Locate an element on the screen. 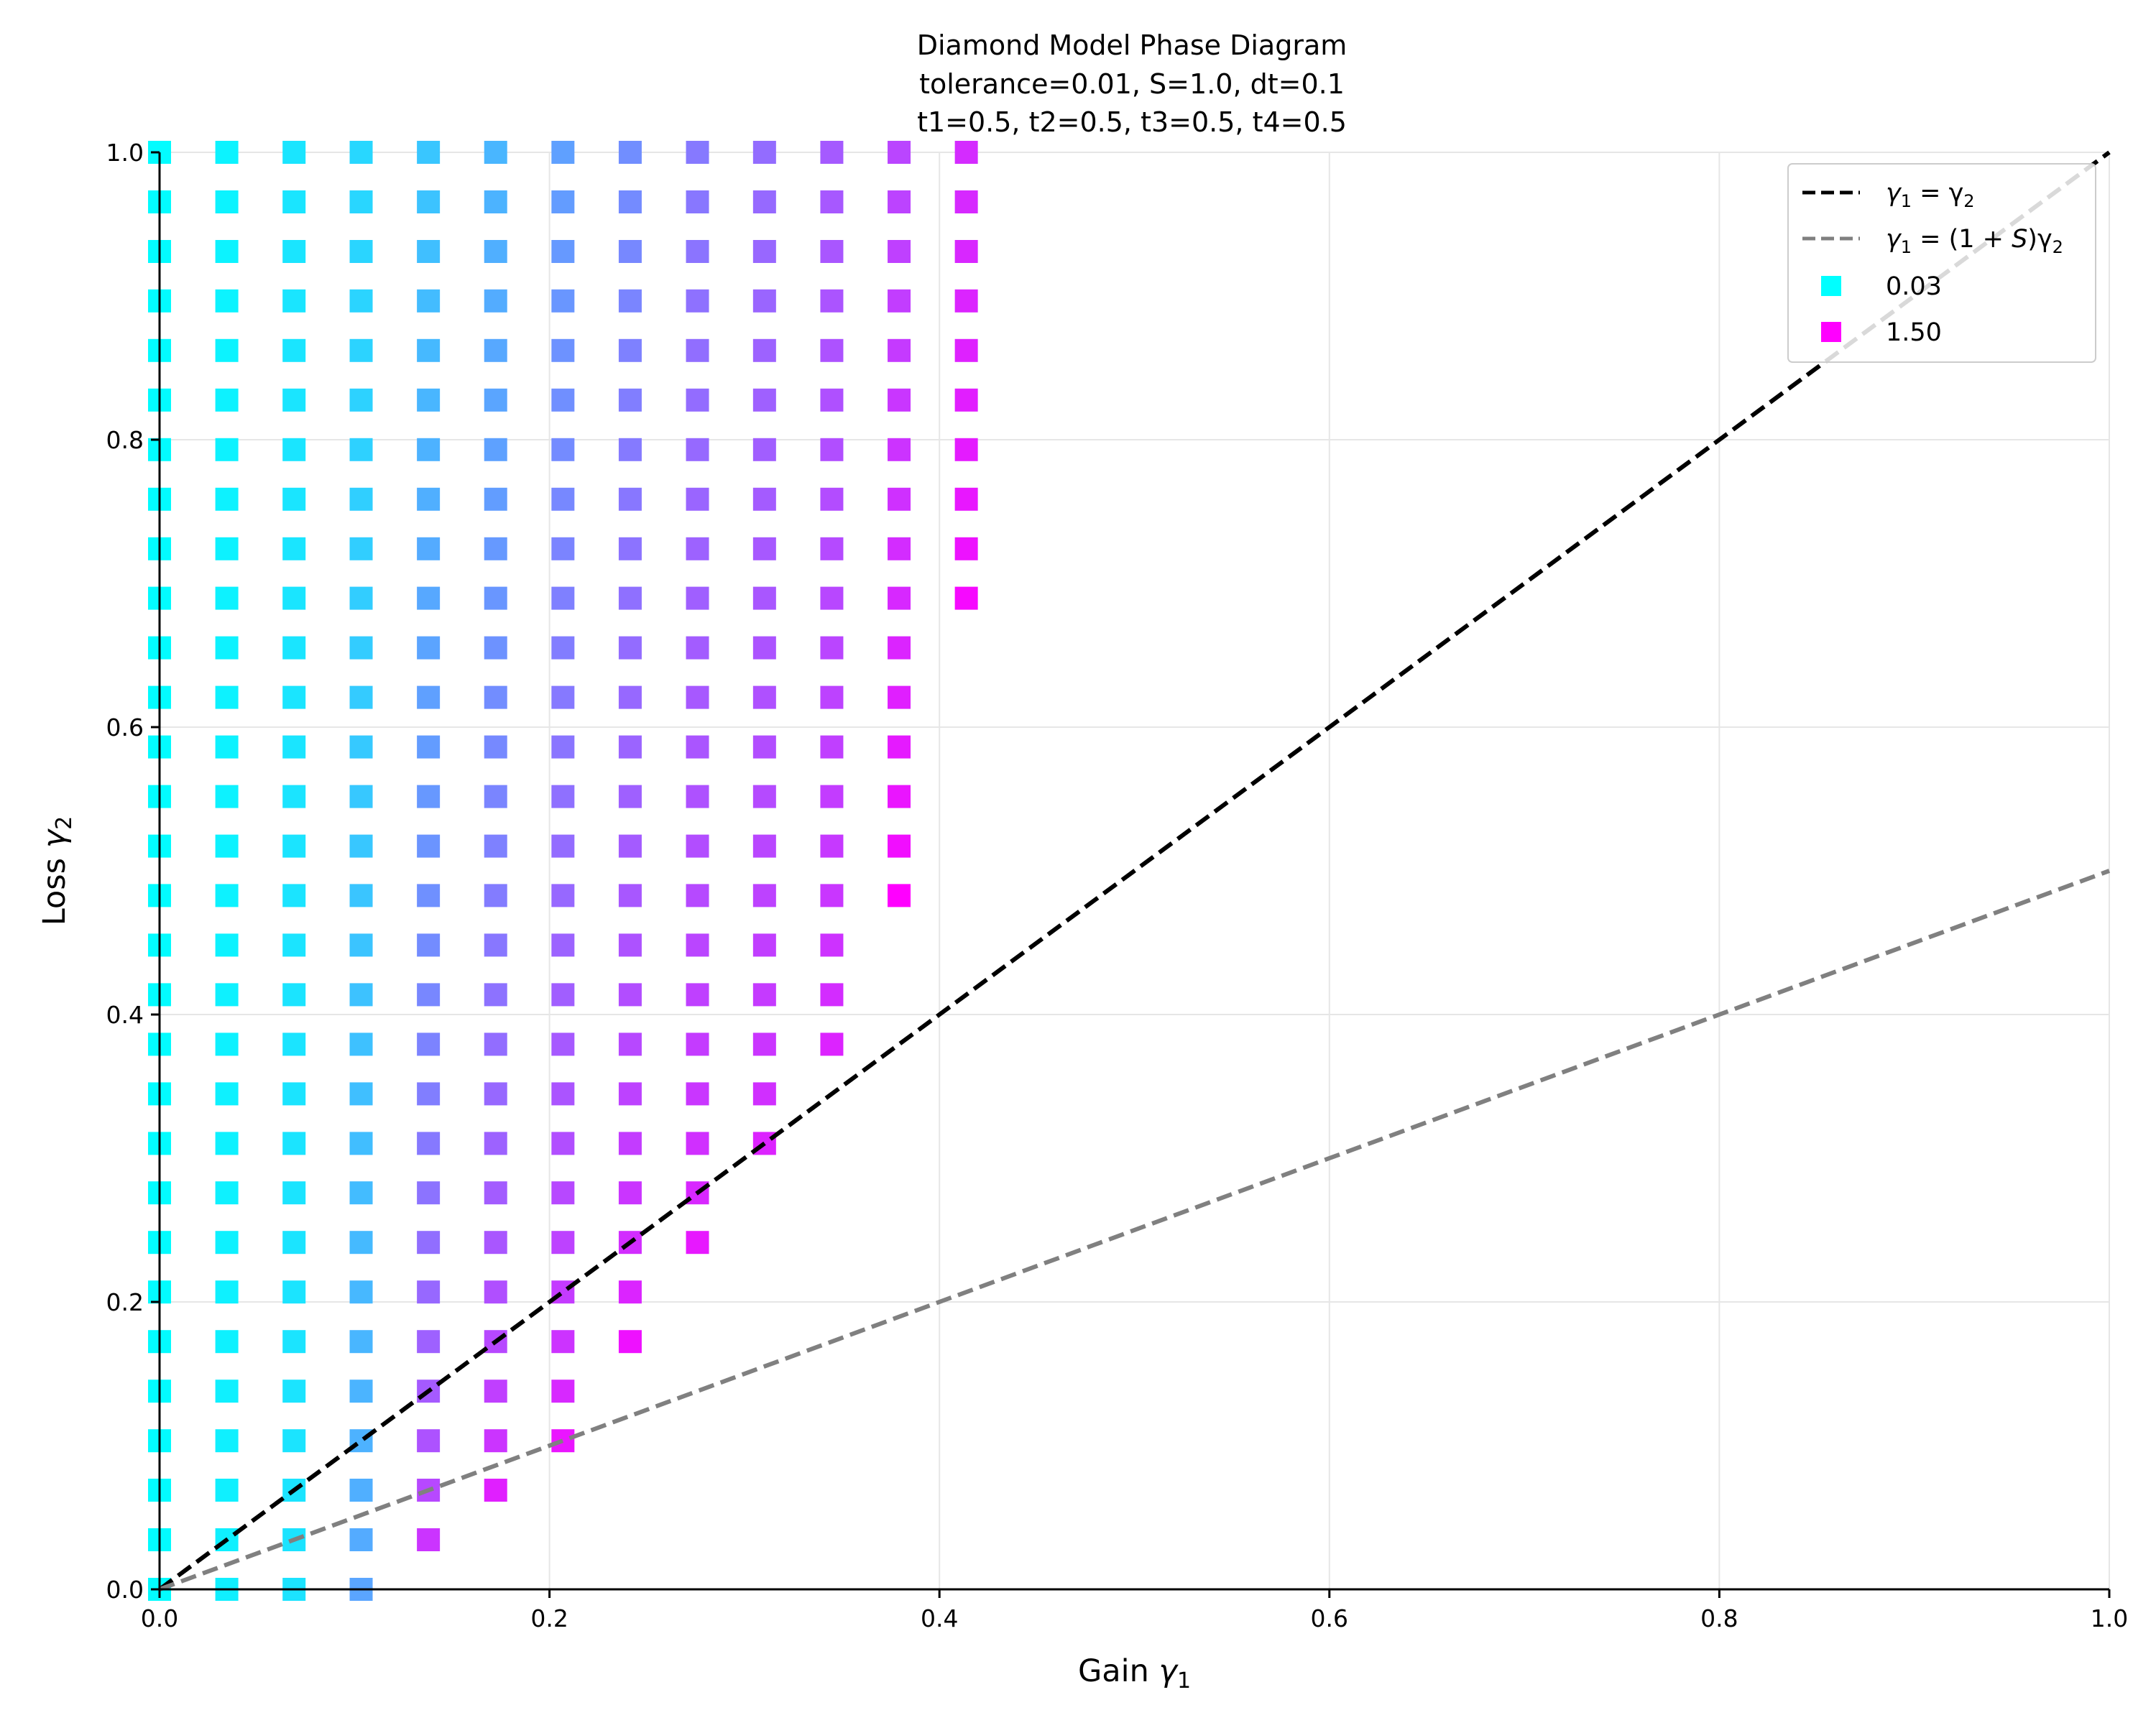 This screenshot has height=1728, width=2156. chart-subtitle-line-2: t1=0.5, t2=0.5, t3=0.5, t4=0.5 is located at coordinates (1132, 122).